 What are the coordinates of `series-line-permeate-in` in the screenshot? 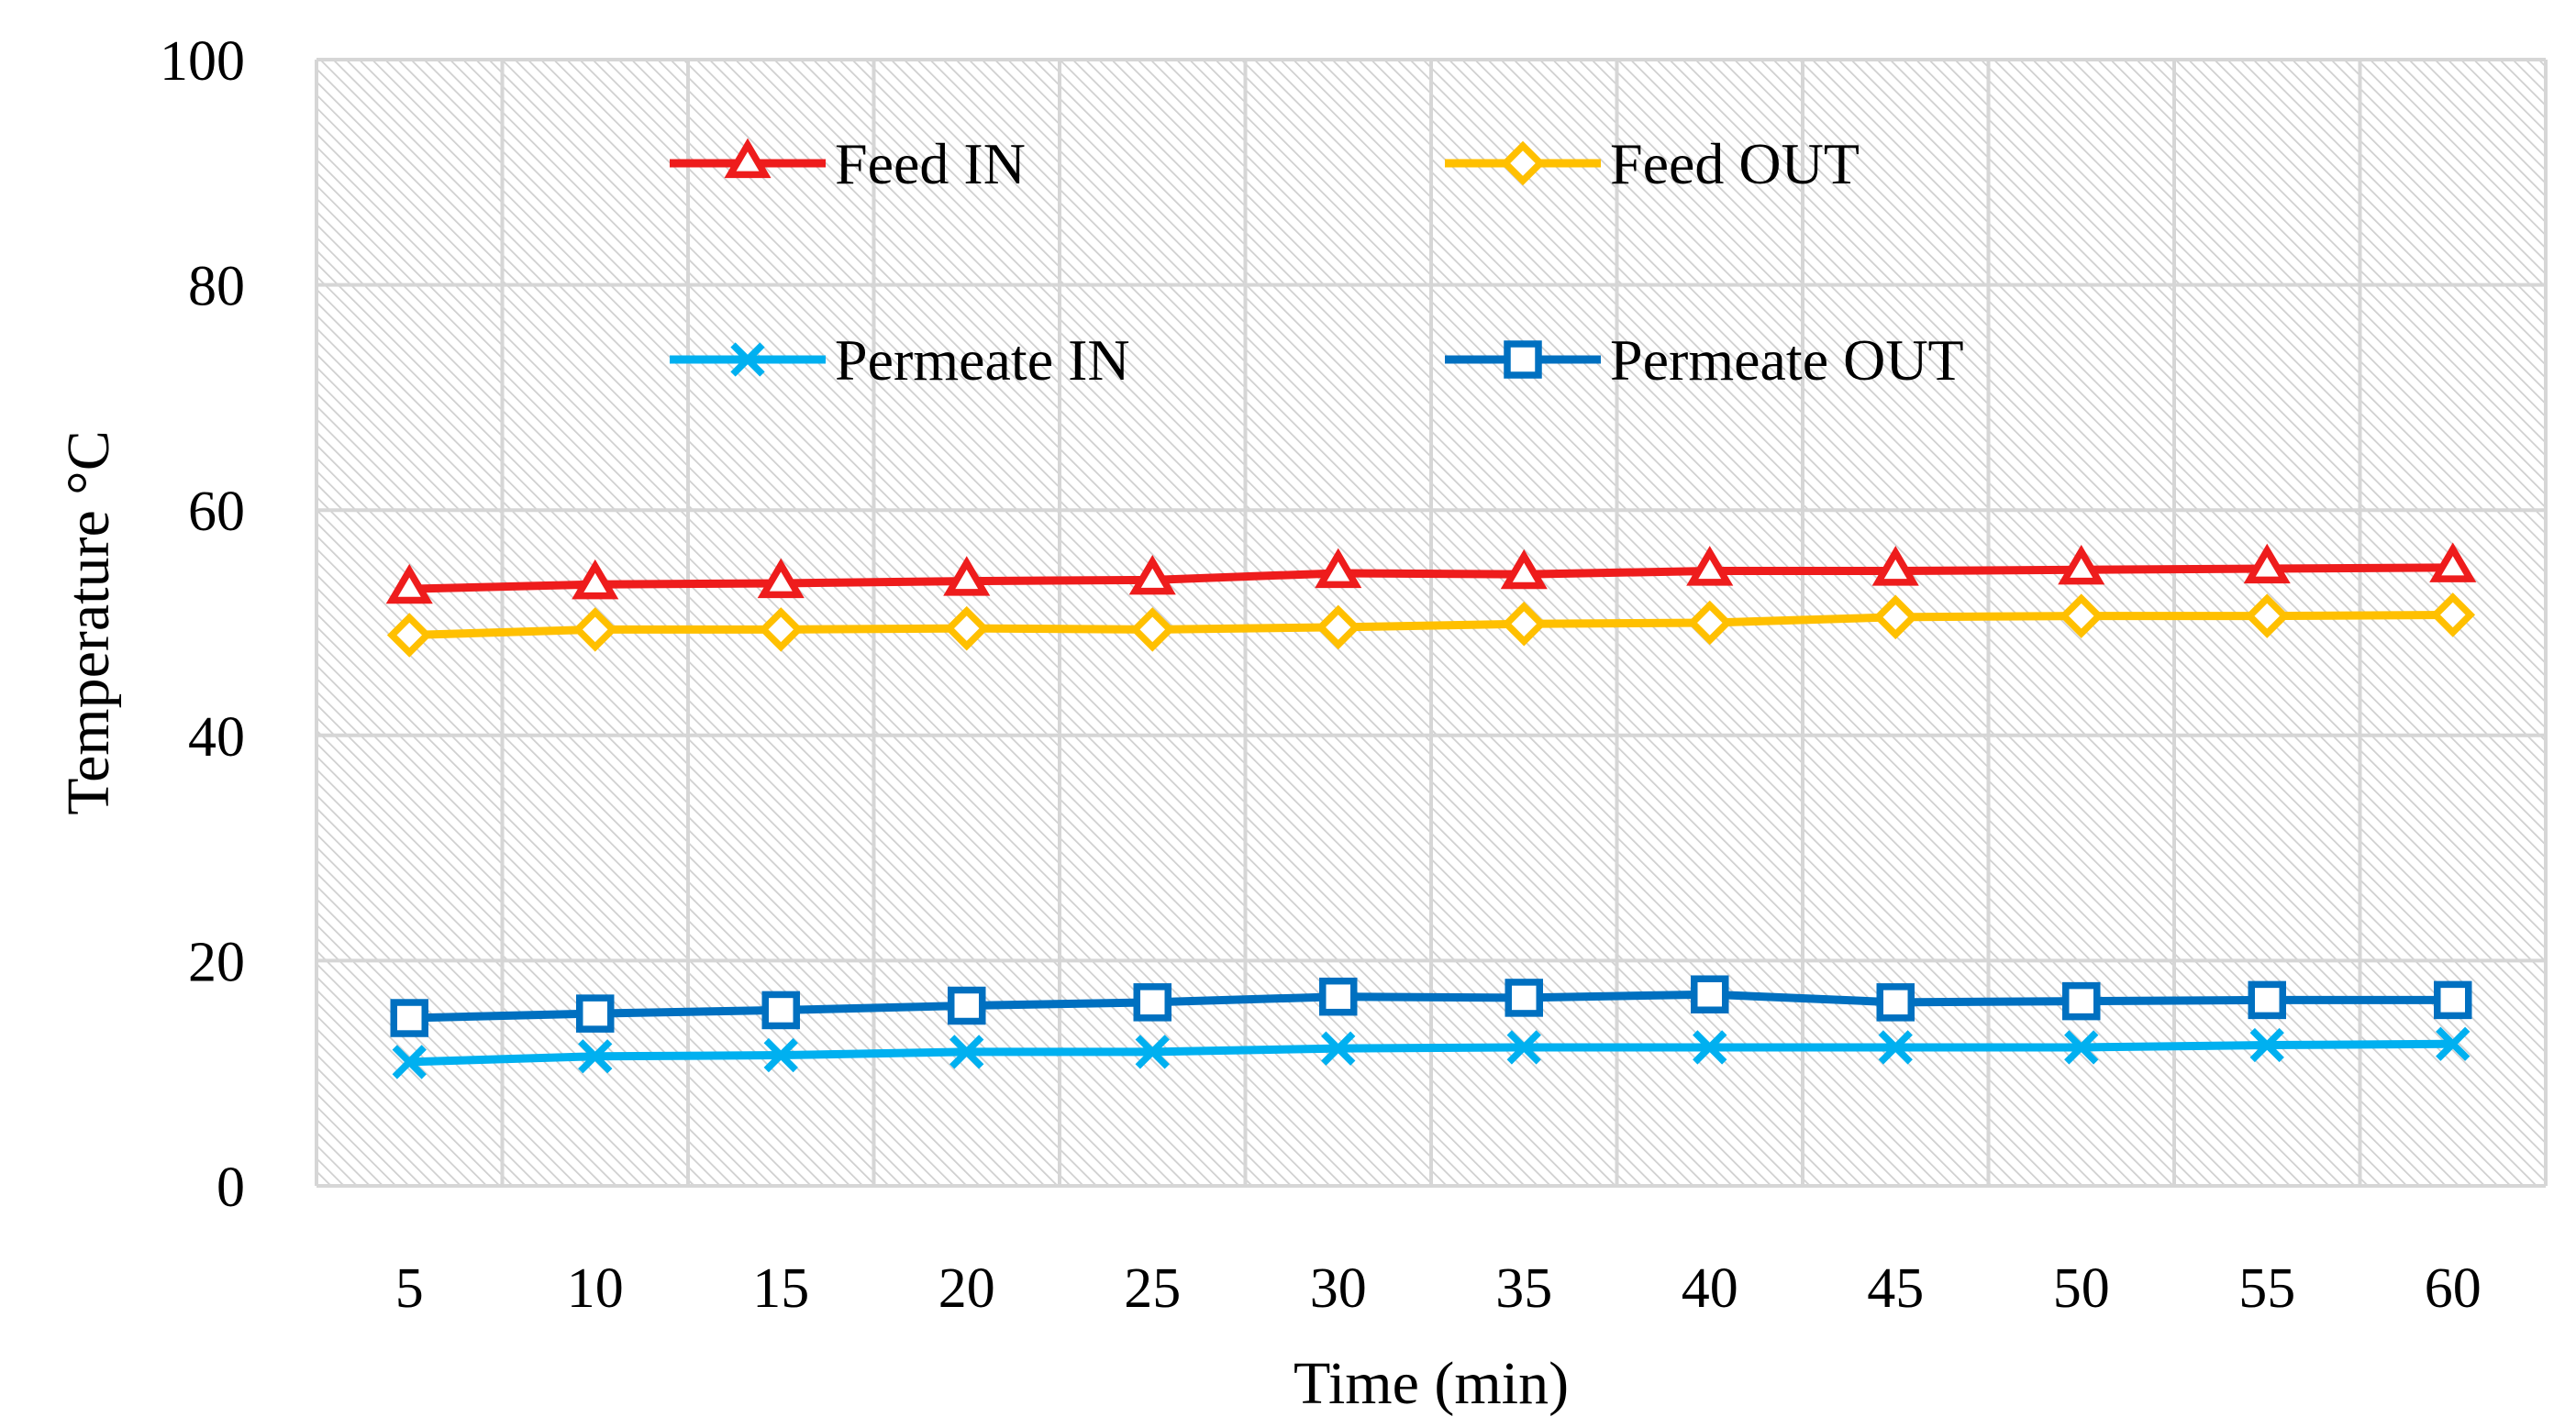 It's located at (1431, 1053).